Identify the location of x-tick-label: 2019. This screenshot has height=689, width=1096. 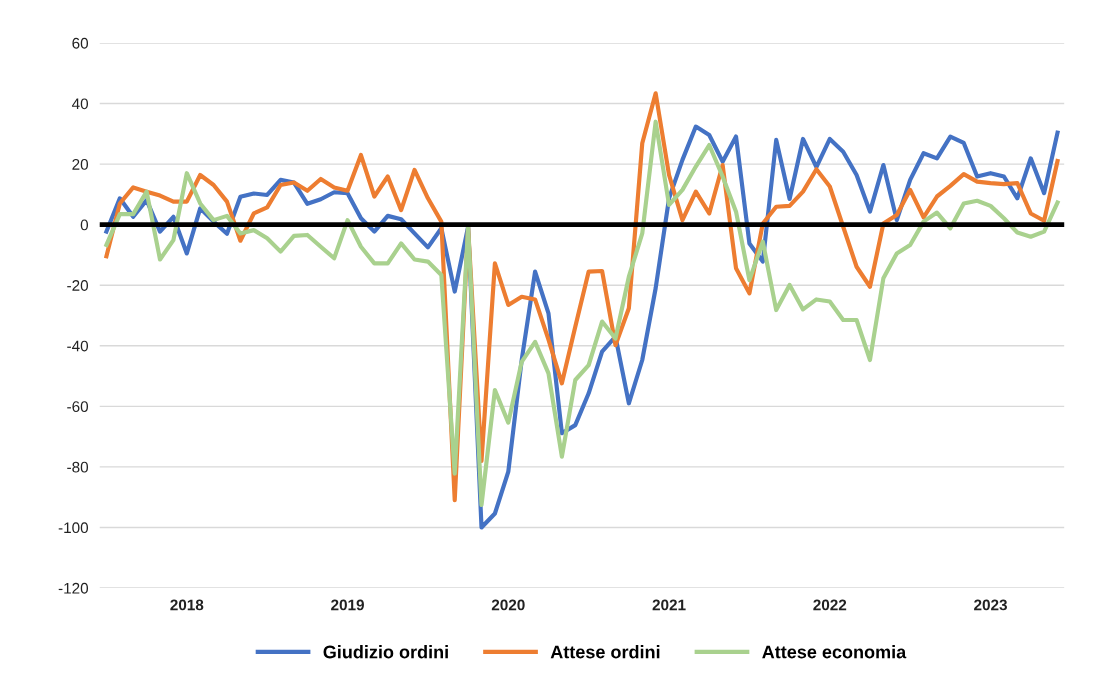
(347, 605).